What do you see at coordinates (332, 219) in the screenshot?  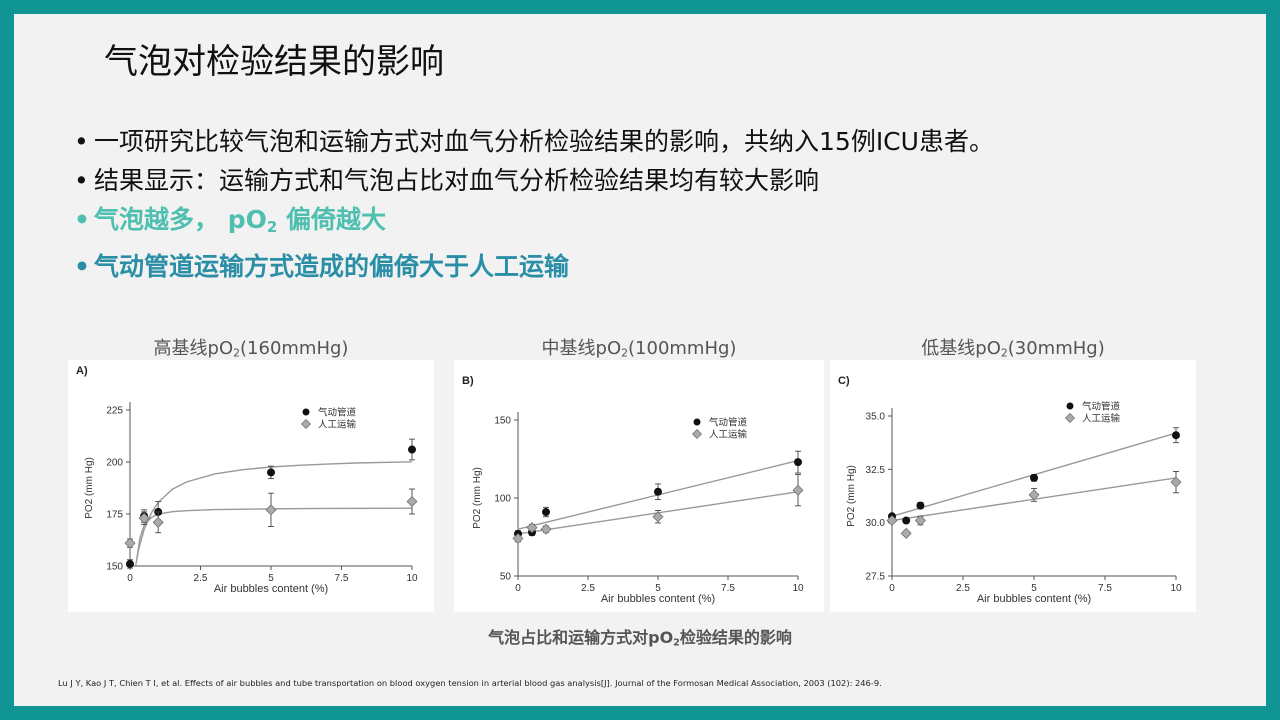 I see `highlight-text-post: 偏倚越大` at bounding box center [332, 219].